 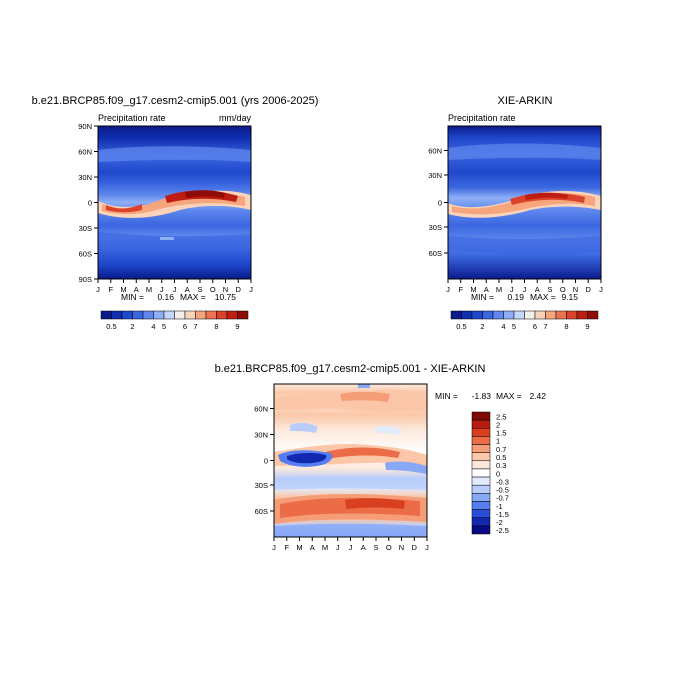 What do you see at coordinates (185, 326) in the screenshot?
I see `model-colorbar-label: 6` at bounding box center [185, 326].